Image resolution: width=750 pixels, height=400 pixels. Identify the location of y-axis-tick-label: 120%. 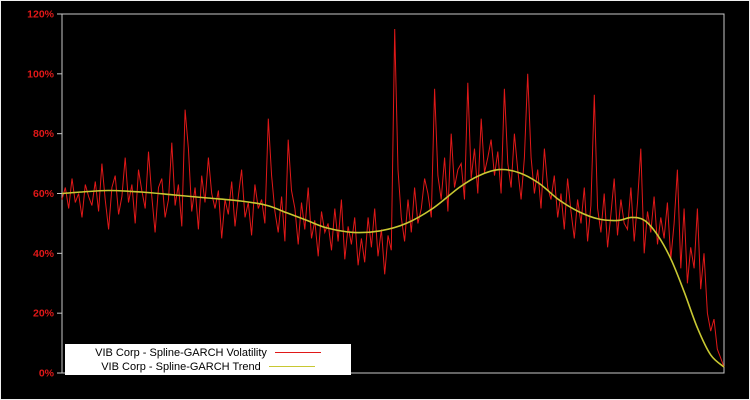
(41, 15).